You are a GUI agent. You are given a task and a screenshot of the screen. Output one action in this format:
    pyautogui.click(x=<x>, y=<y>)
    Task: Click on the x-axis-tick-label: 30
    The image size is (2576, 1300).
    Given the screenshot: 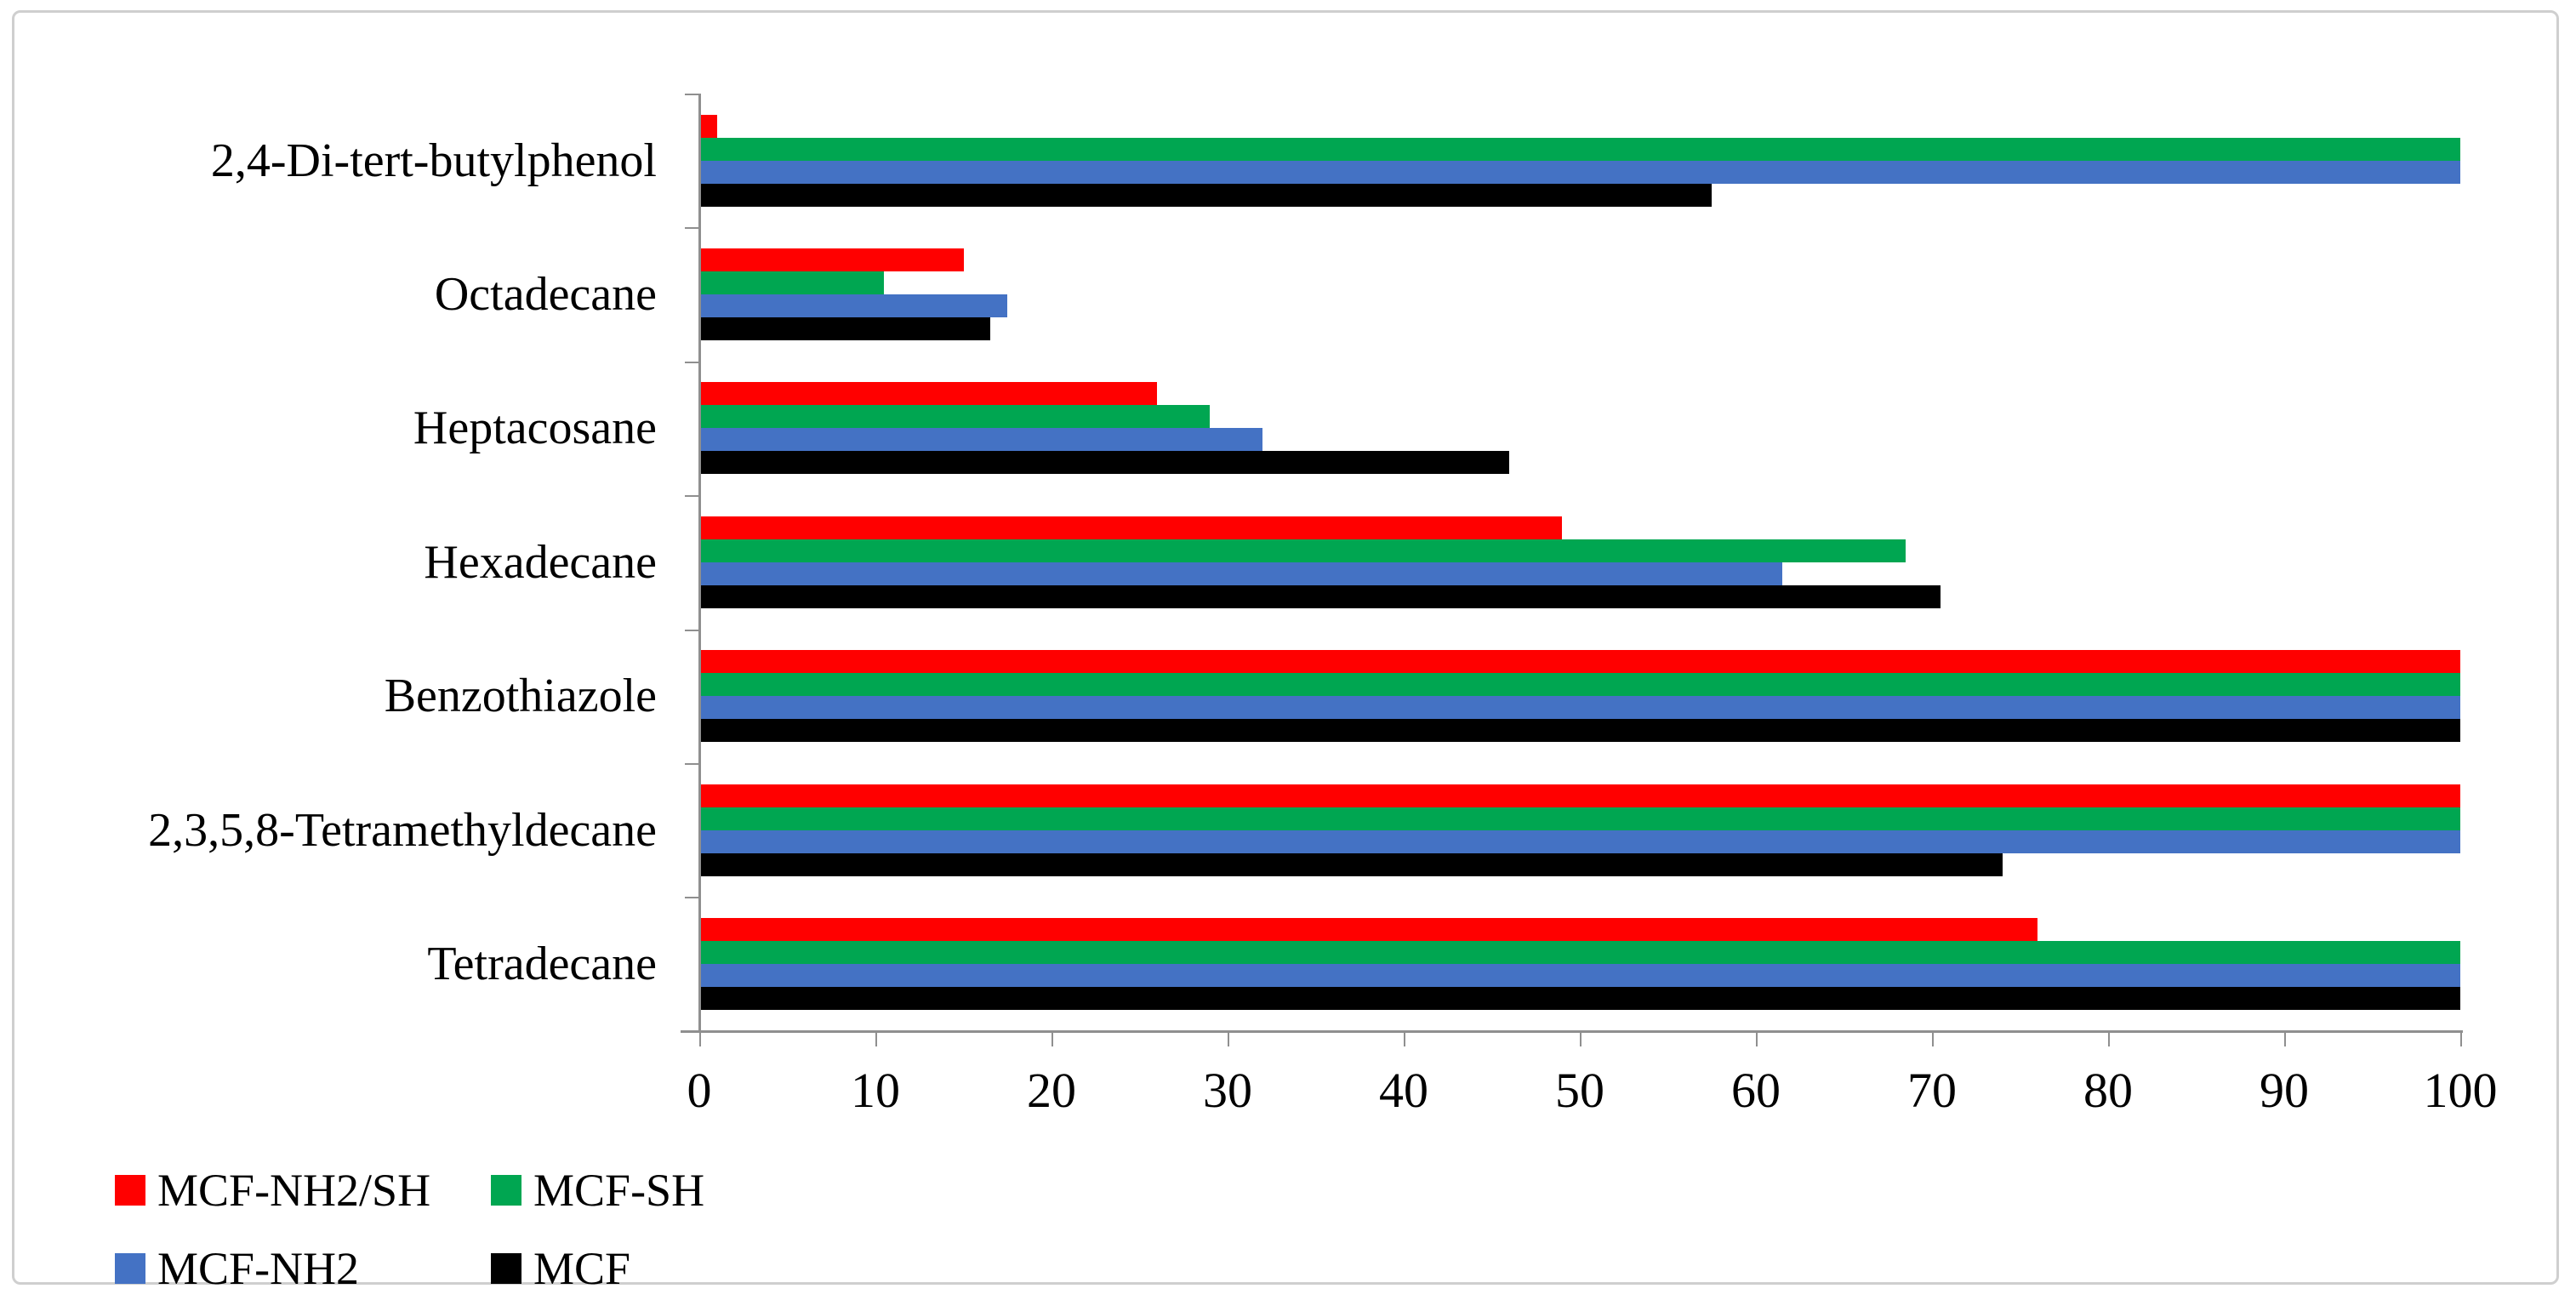 What is the action you would take?
    pyautogui.click(x=1227, y=1090)
    